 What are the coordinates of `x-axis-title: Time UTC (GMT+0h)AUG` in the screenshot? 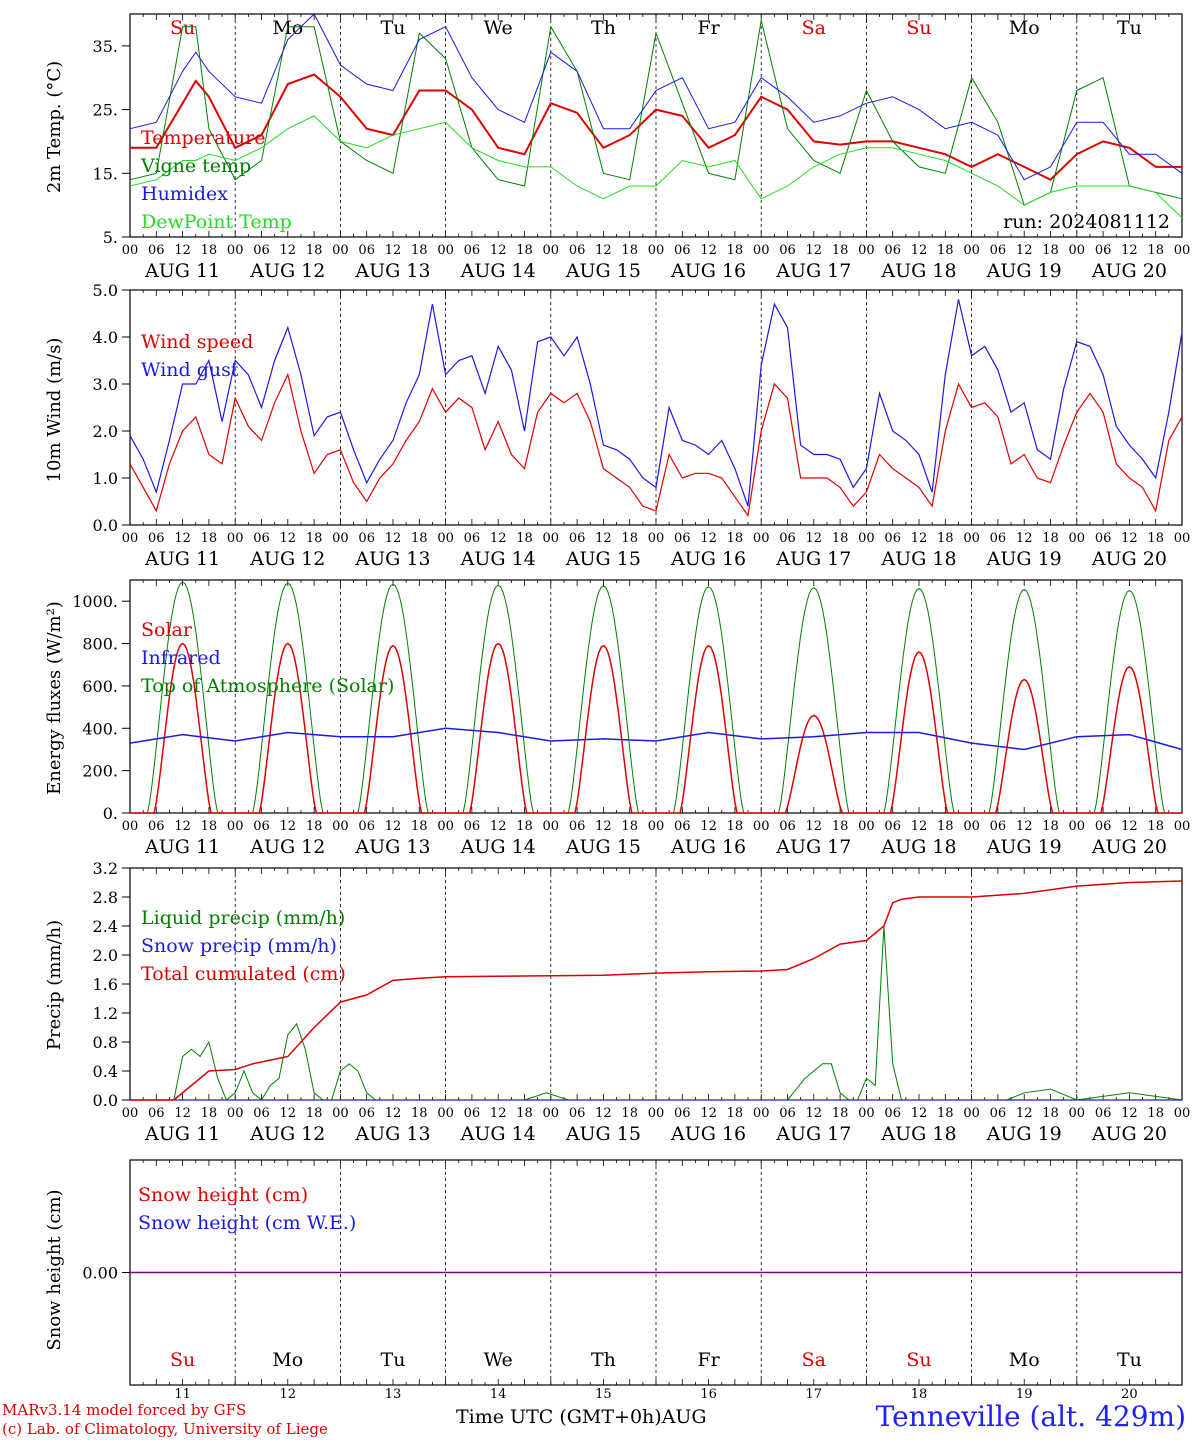 It's located at (581, 1417).